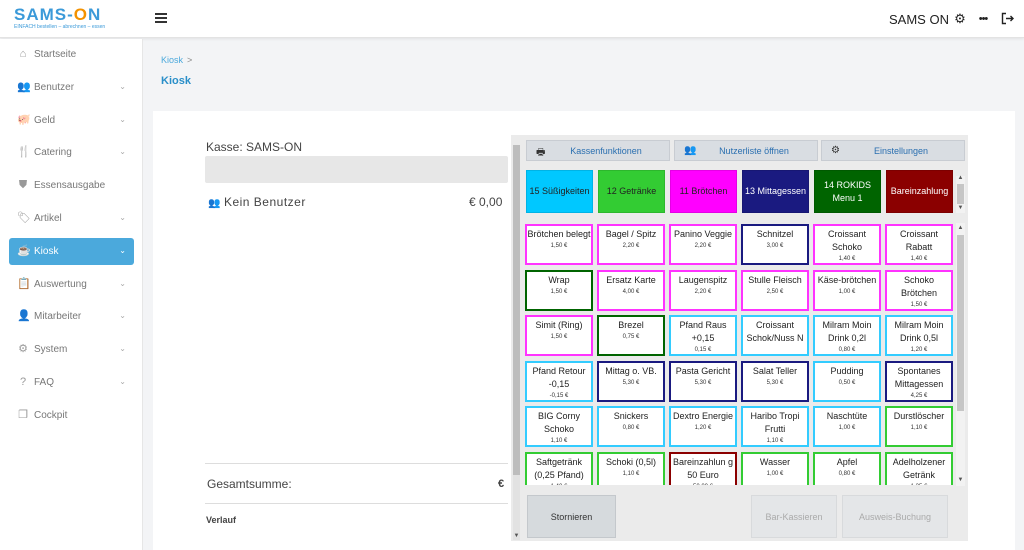 Image resolution: width=1024 pixels, height=550 pixels. I want to click on product-tile: Pfand Raus +0,15 0,15 €, so click(703, 335).